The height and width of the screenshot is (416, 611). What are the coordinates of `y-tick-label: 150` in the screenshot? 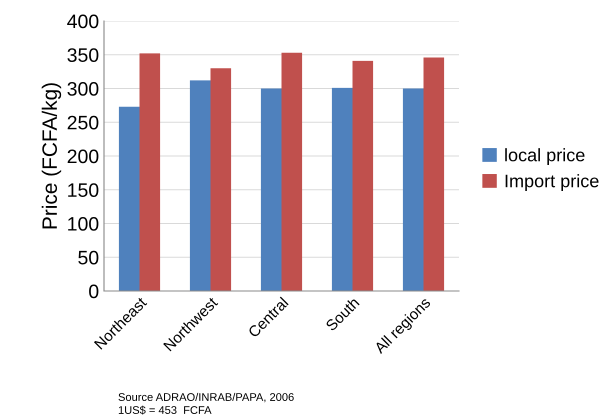 It's located at (83, 190).